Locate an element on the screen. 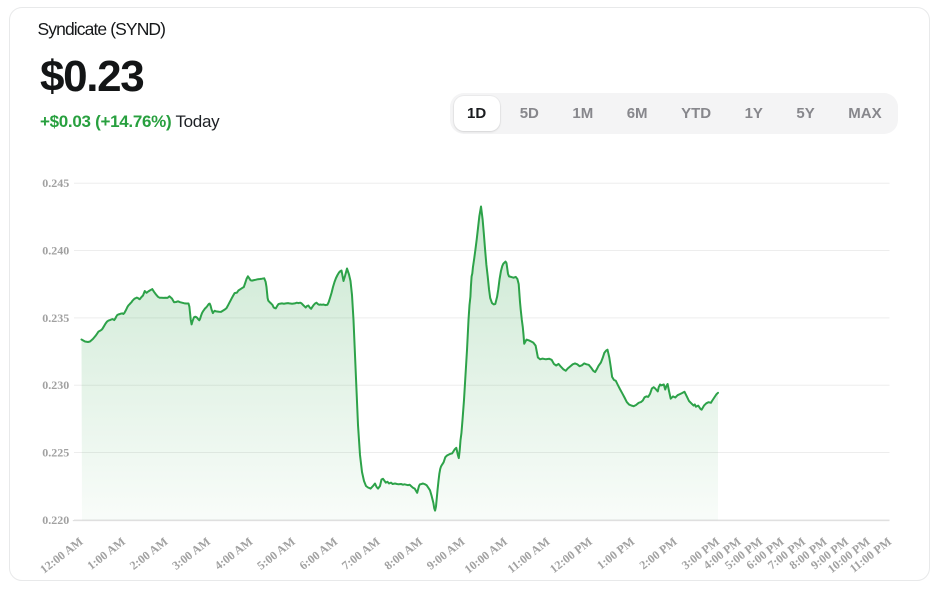 The height and width of the screenshot is (589, 939). svg-text: 6:00 AM is located at coordinates (319, 553).